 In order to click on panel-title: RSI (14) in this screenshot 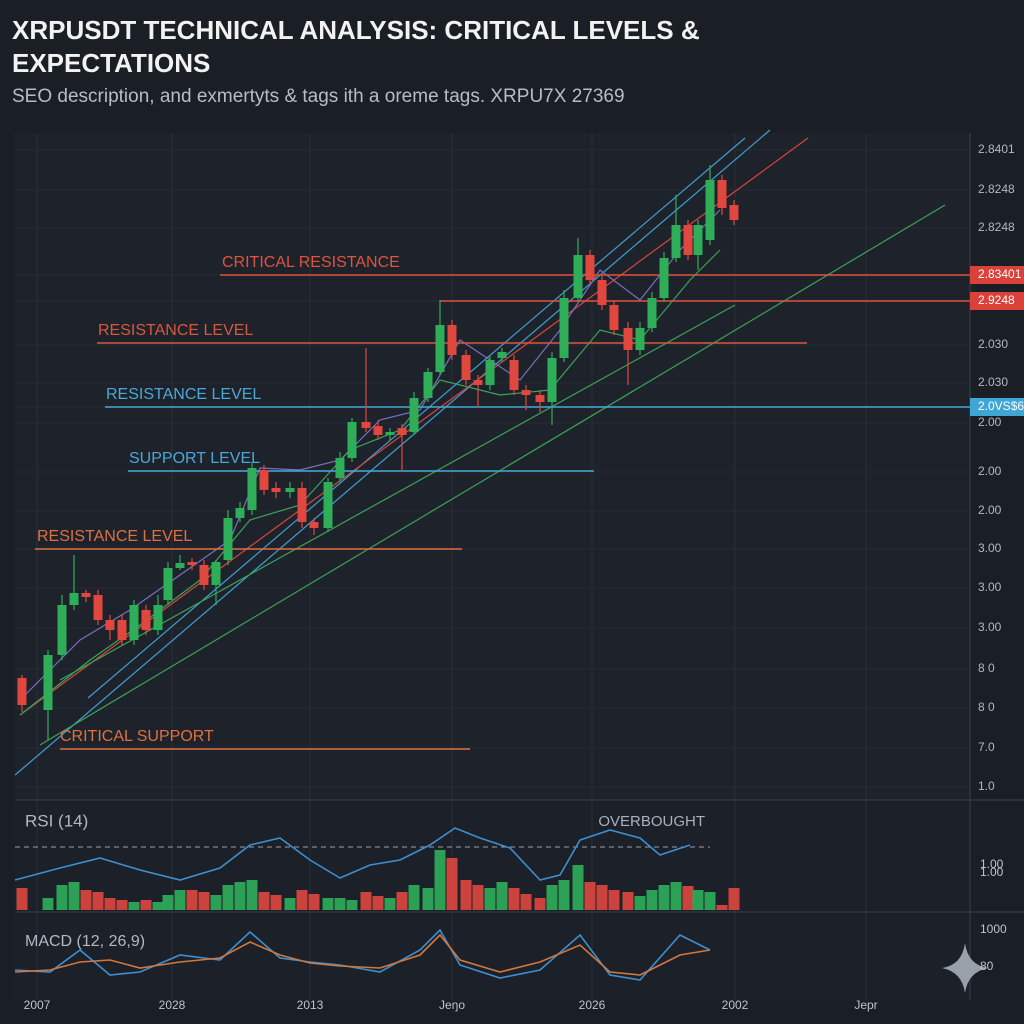, I will do `click(56, 820)`.